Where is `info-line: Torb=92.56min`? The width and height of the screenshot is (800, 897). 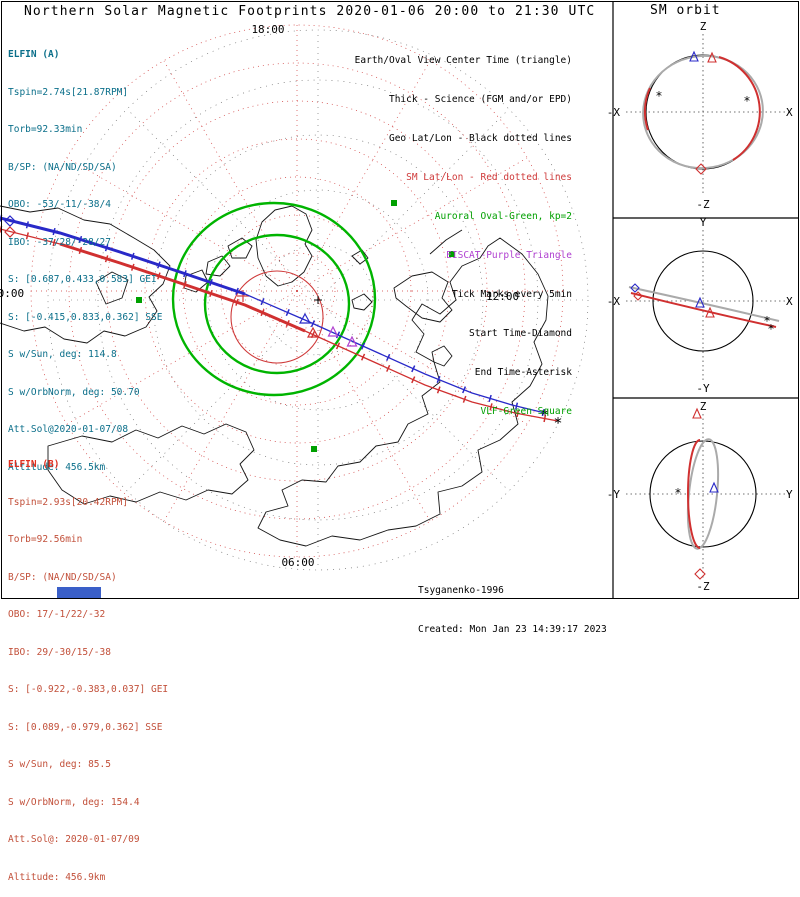 info-line: Torb=92.56min is located at coordinates (45, 539).